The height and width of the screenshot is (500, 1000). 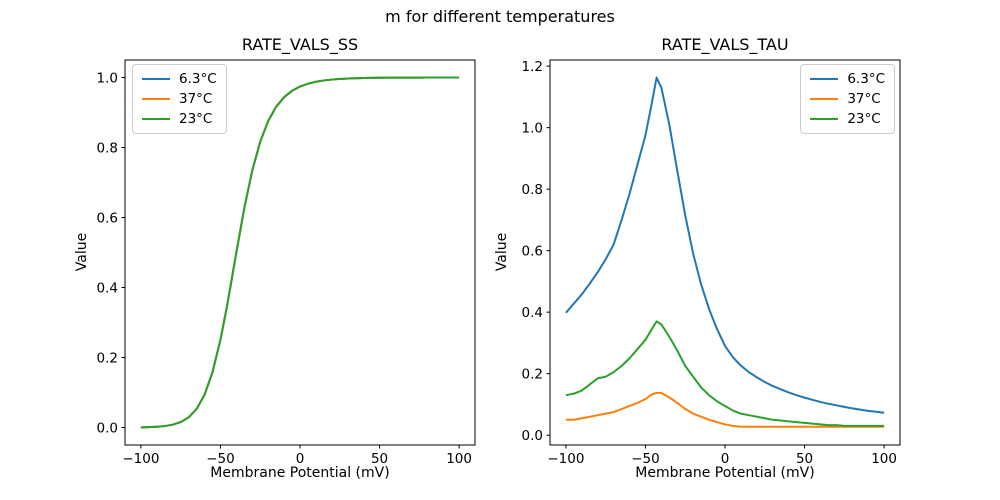 What do you see at coordinates (532, 313) in the screenshot?
I see `y-tick-label-tau: 0.4` at bounding box center [532, 313].